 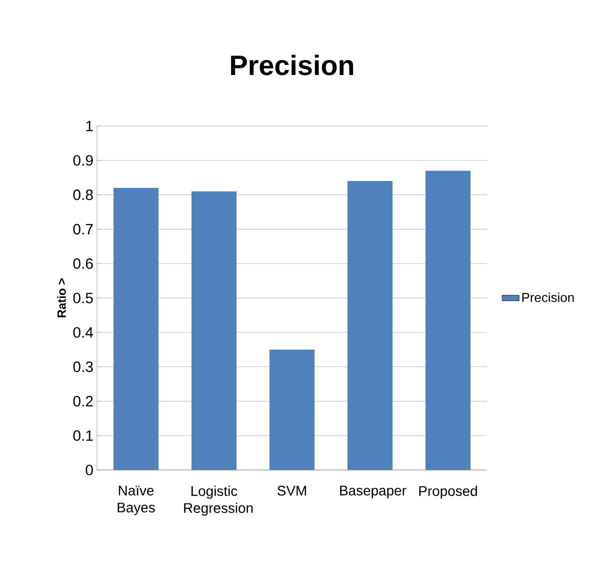 I want to click on legend-label: Precision, so click(x=548, y=297).